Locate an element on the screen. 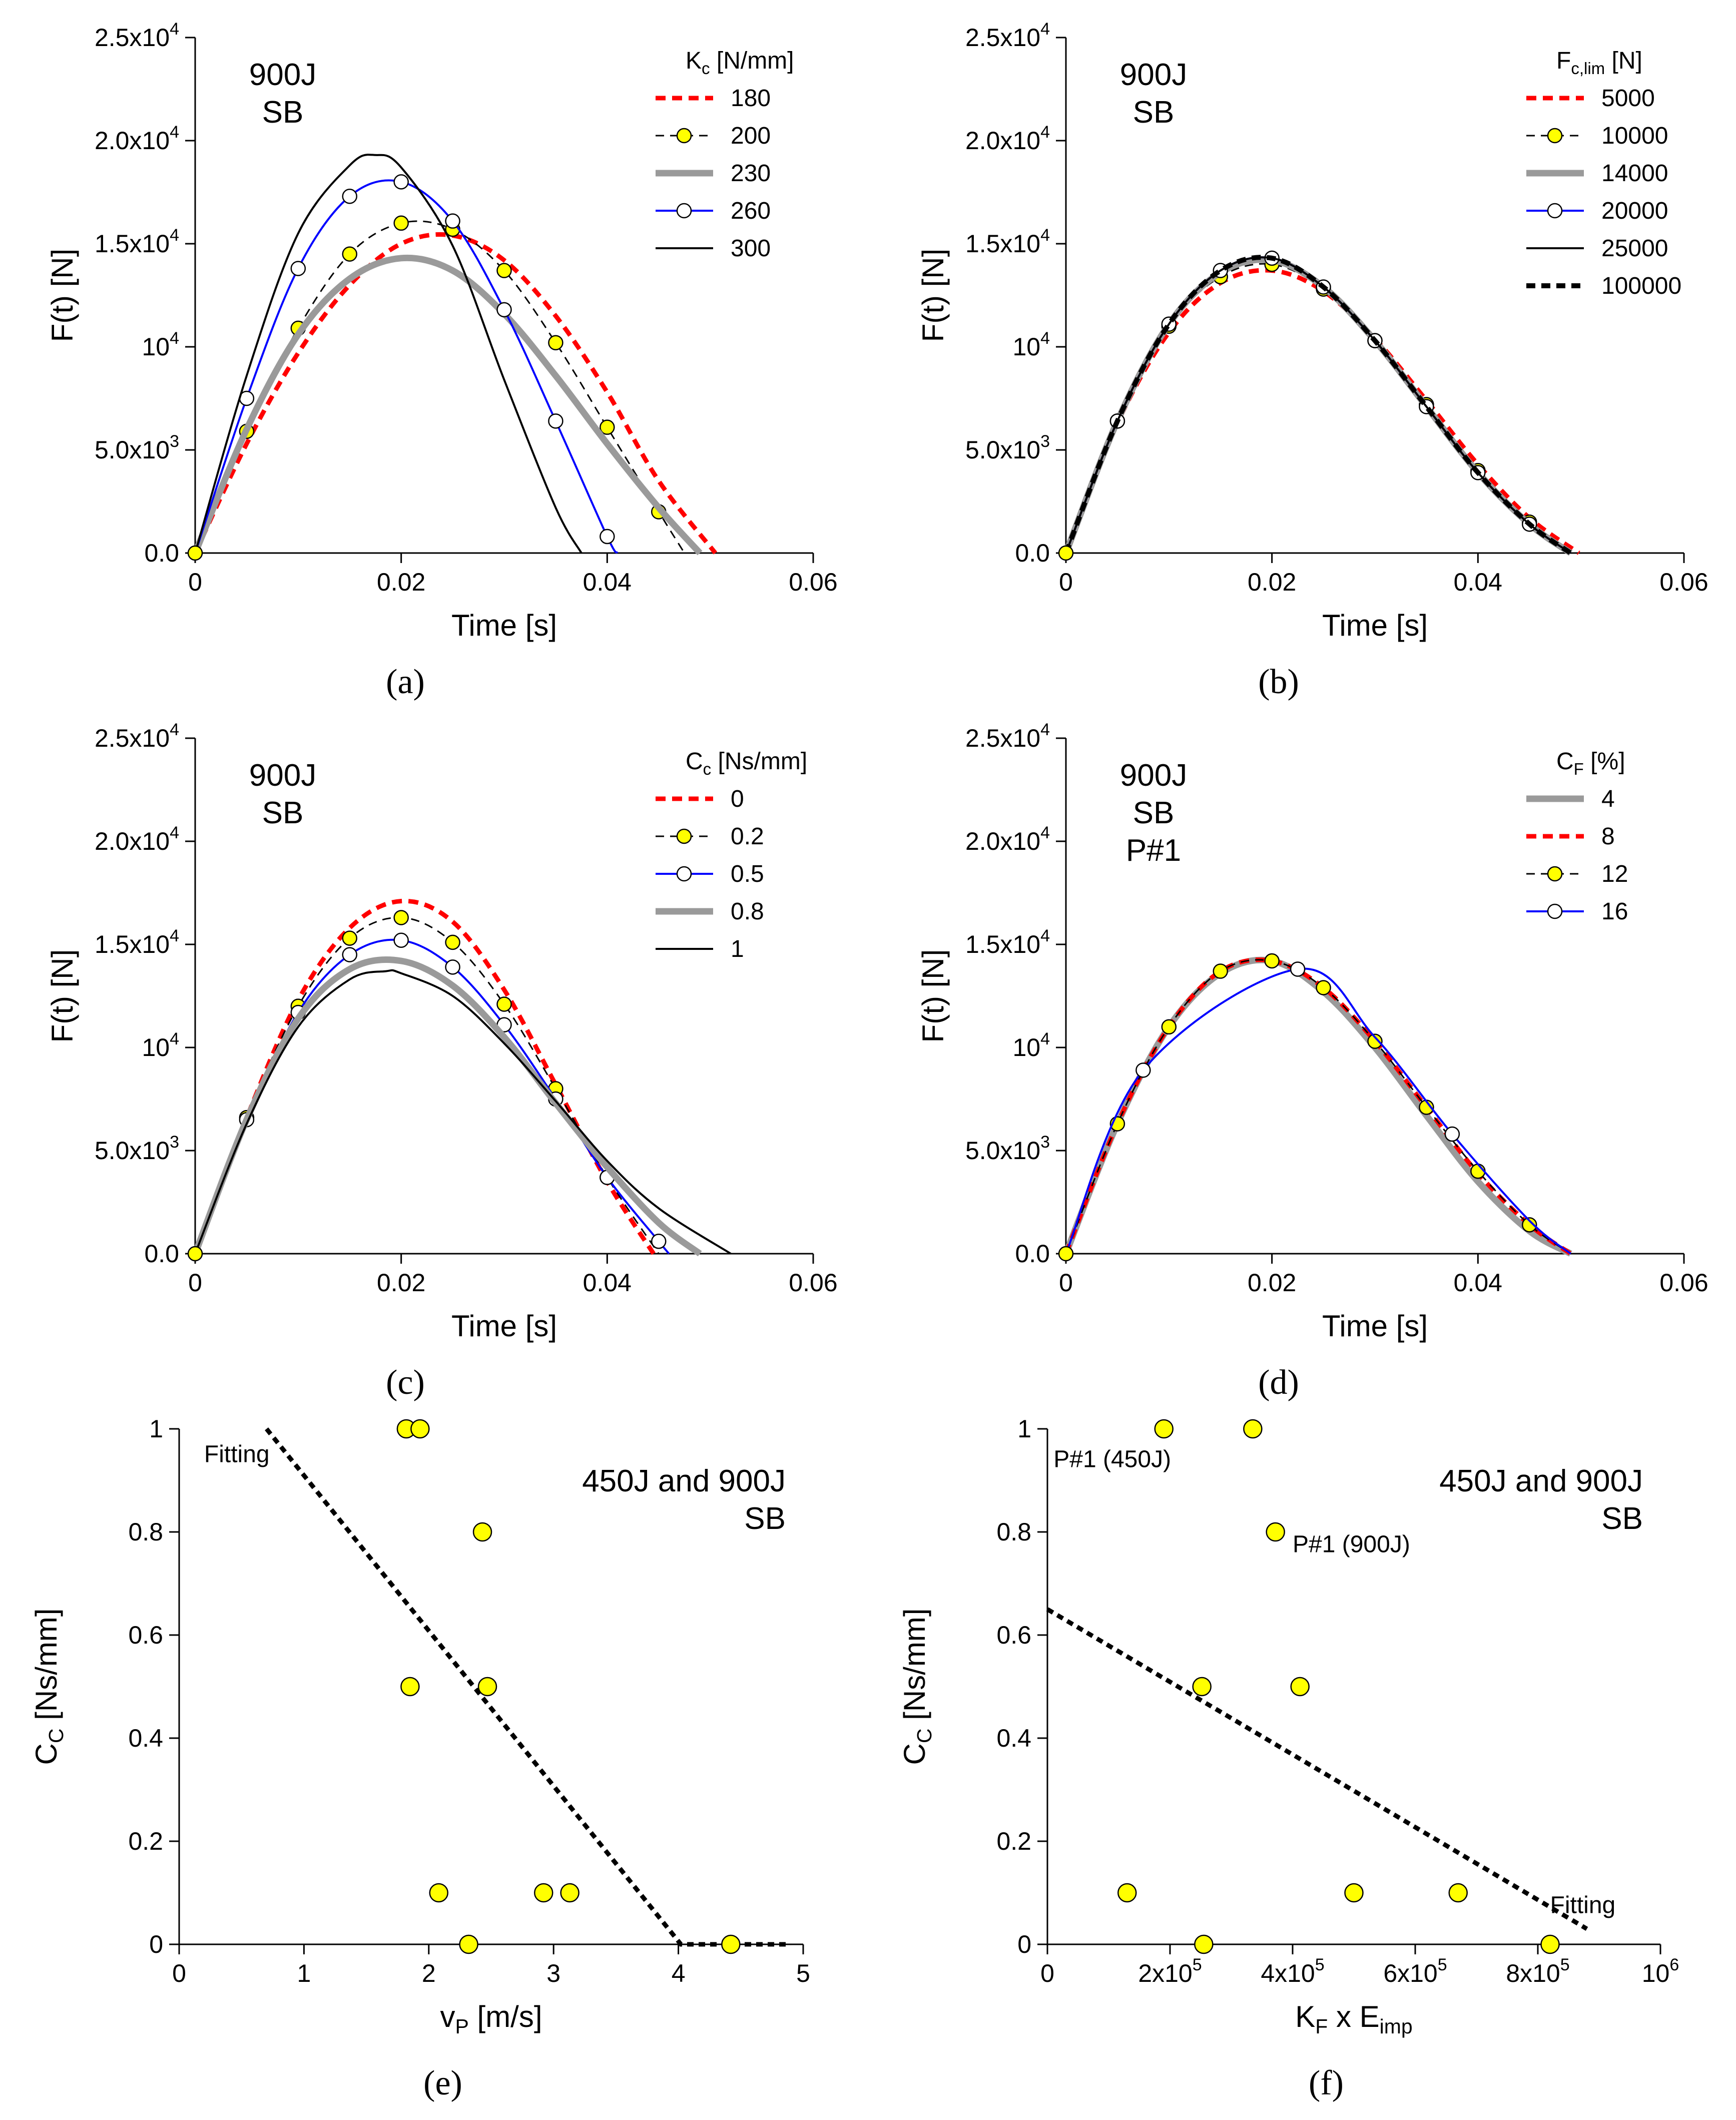  legend-title: Kc [N/mm] is located at coordinates (740, 63).